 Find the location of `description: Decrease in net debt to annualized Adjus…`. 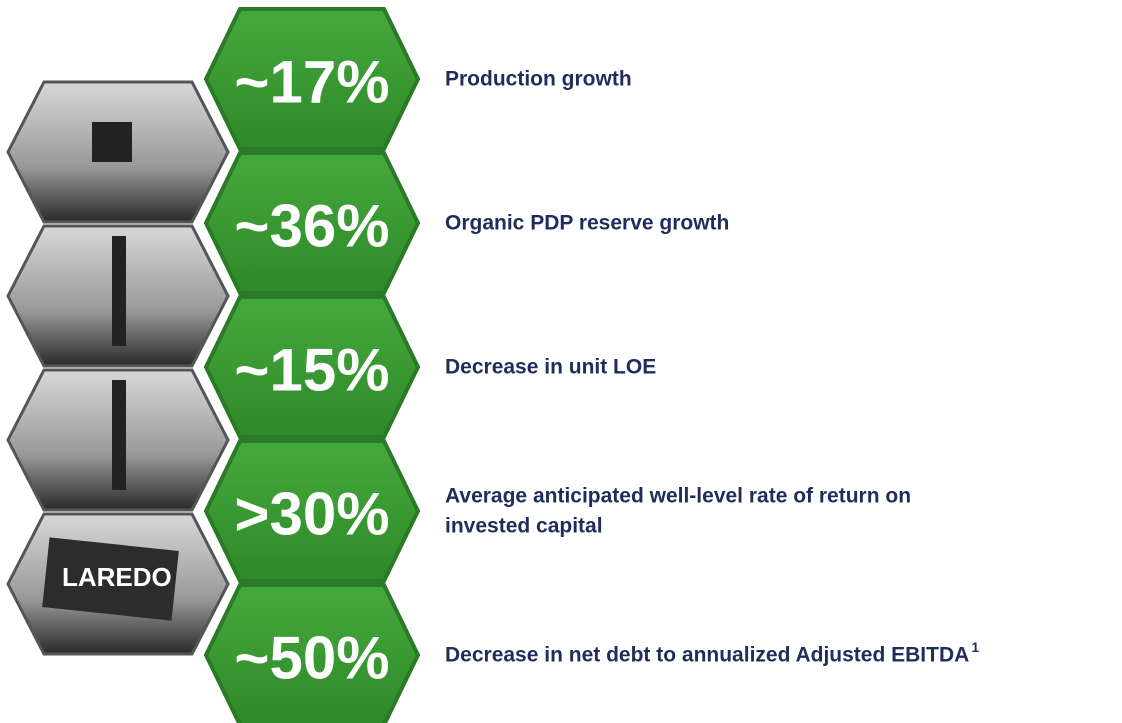

description: Decrease in net debt to annualized Adjus… is located at coordinates (707, 655).